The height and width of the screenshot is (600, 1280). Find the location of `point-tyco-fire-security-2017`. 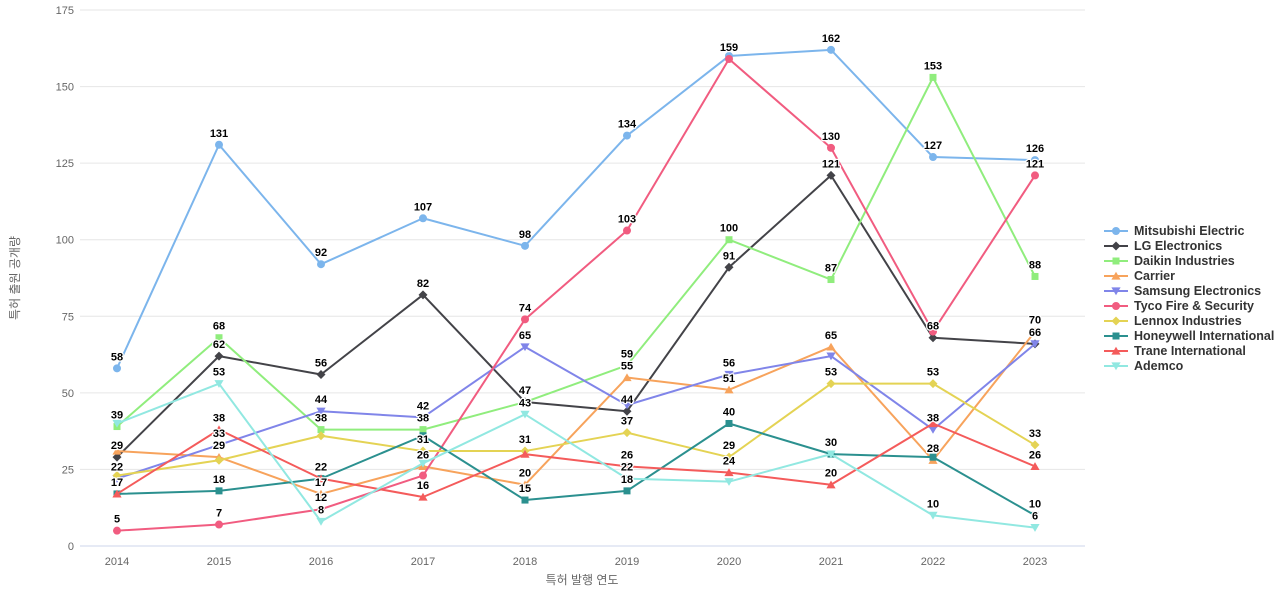

point-tyco-fire-security-2017 is located at coordinates (423, 475).